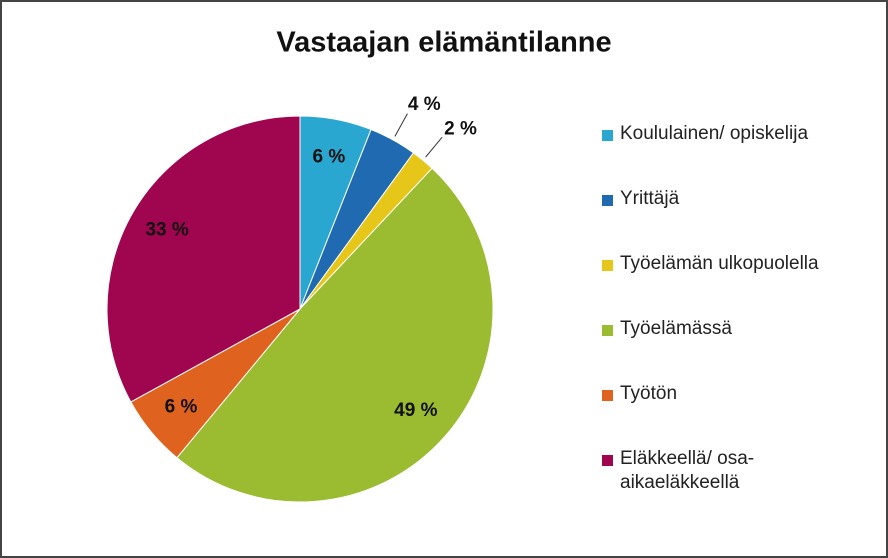 The image size is (888, 558). Describe the element at coordinates (676, 328) in the screenshot. I see `legend-label: Työelämässä` at that location.